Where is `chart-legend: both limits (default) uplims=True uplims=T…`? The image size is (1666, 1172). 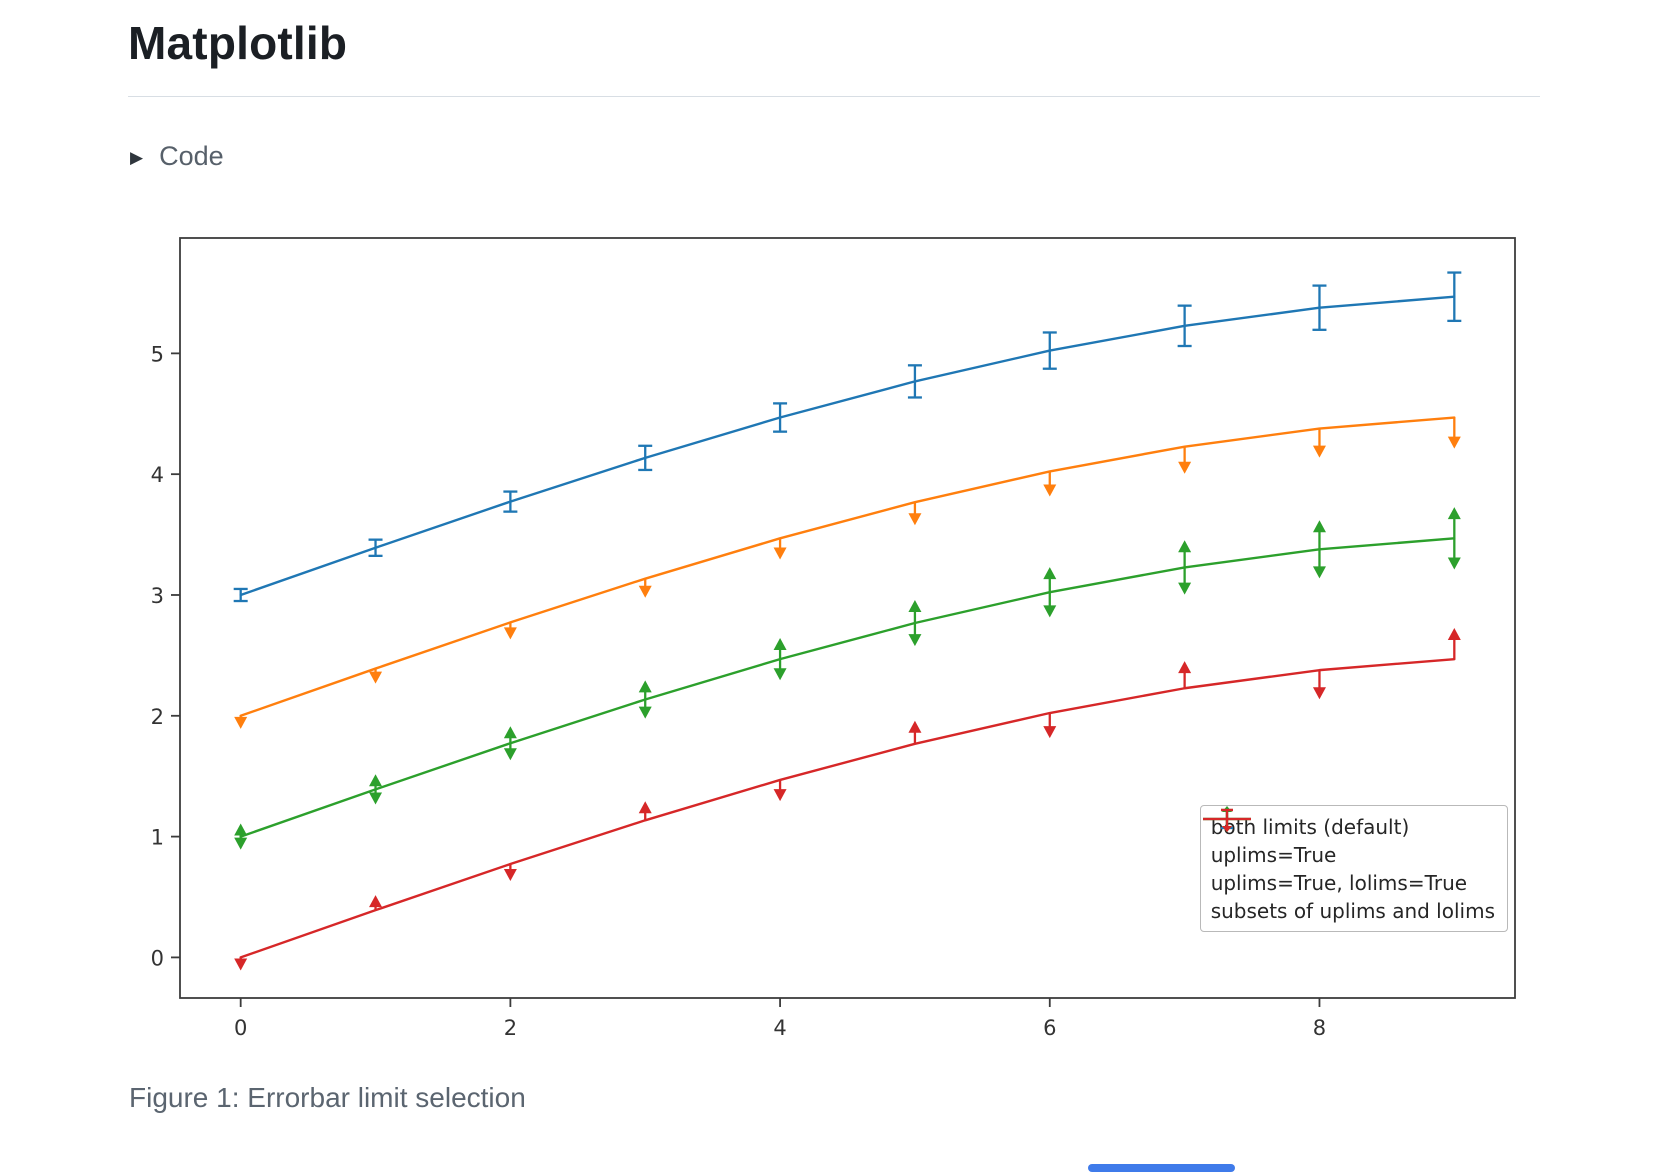 chart-legend: both limits (default) uplims=True uplims=T… is located at coordinates (1353, 868).